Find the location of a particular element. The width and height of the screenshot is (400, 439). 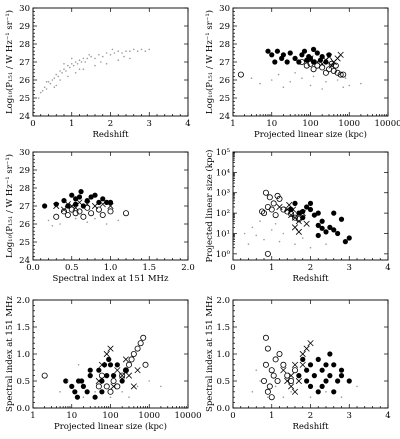

y-tick-label: 26 is located at coordinates (224, 81).